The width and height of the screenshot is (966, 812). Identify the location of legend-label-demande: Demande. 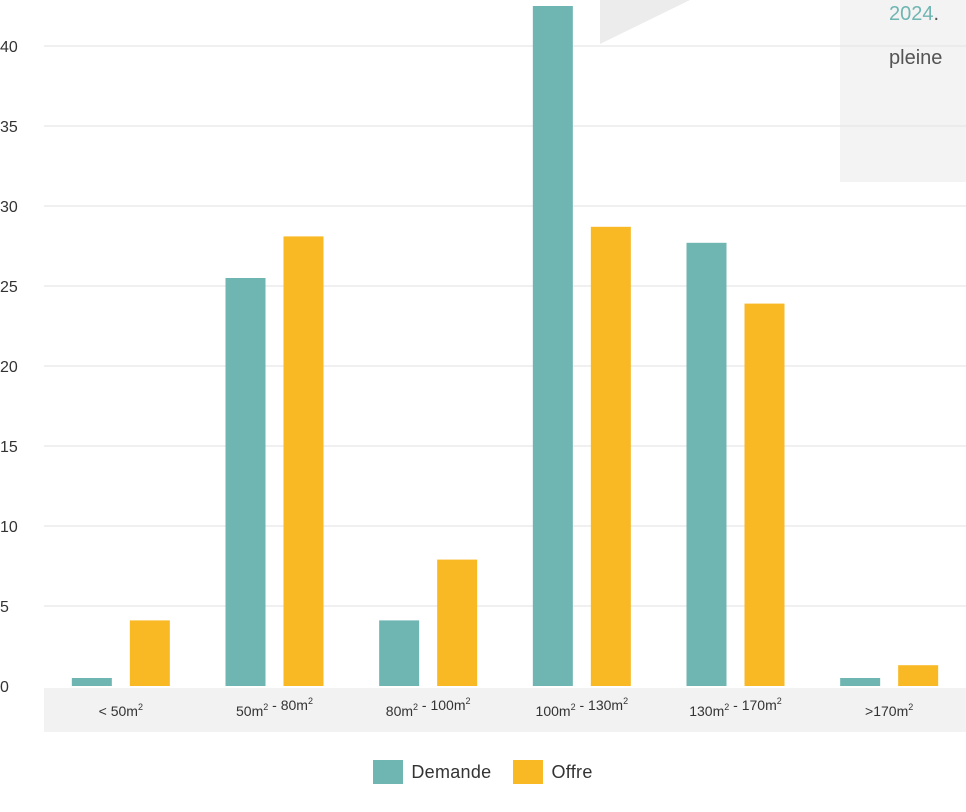
(451, 771).